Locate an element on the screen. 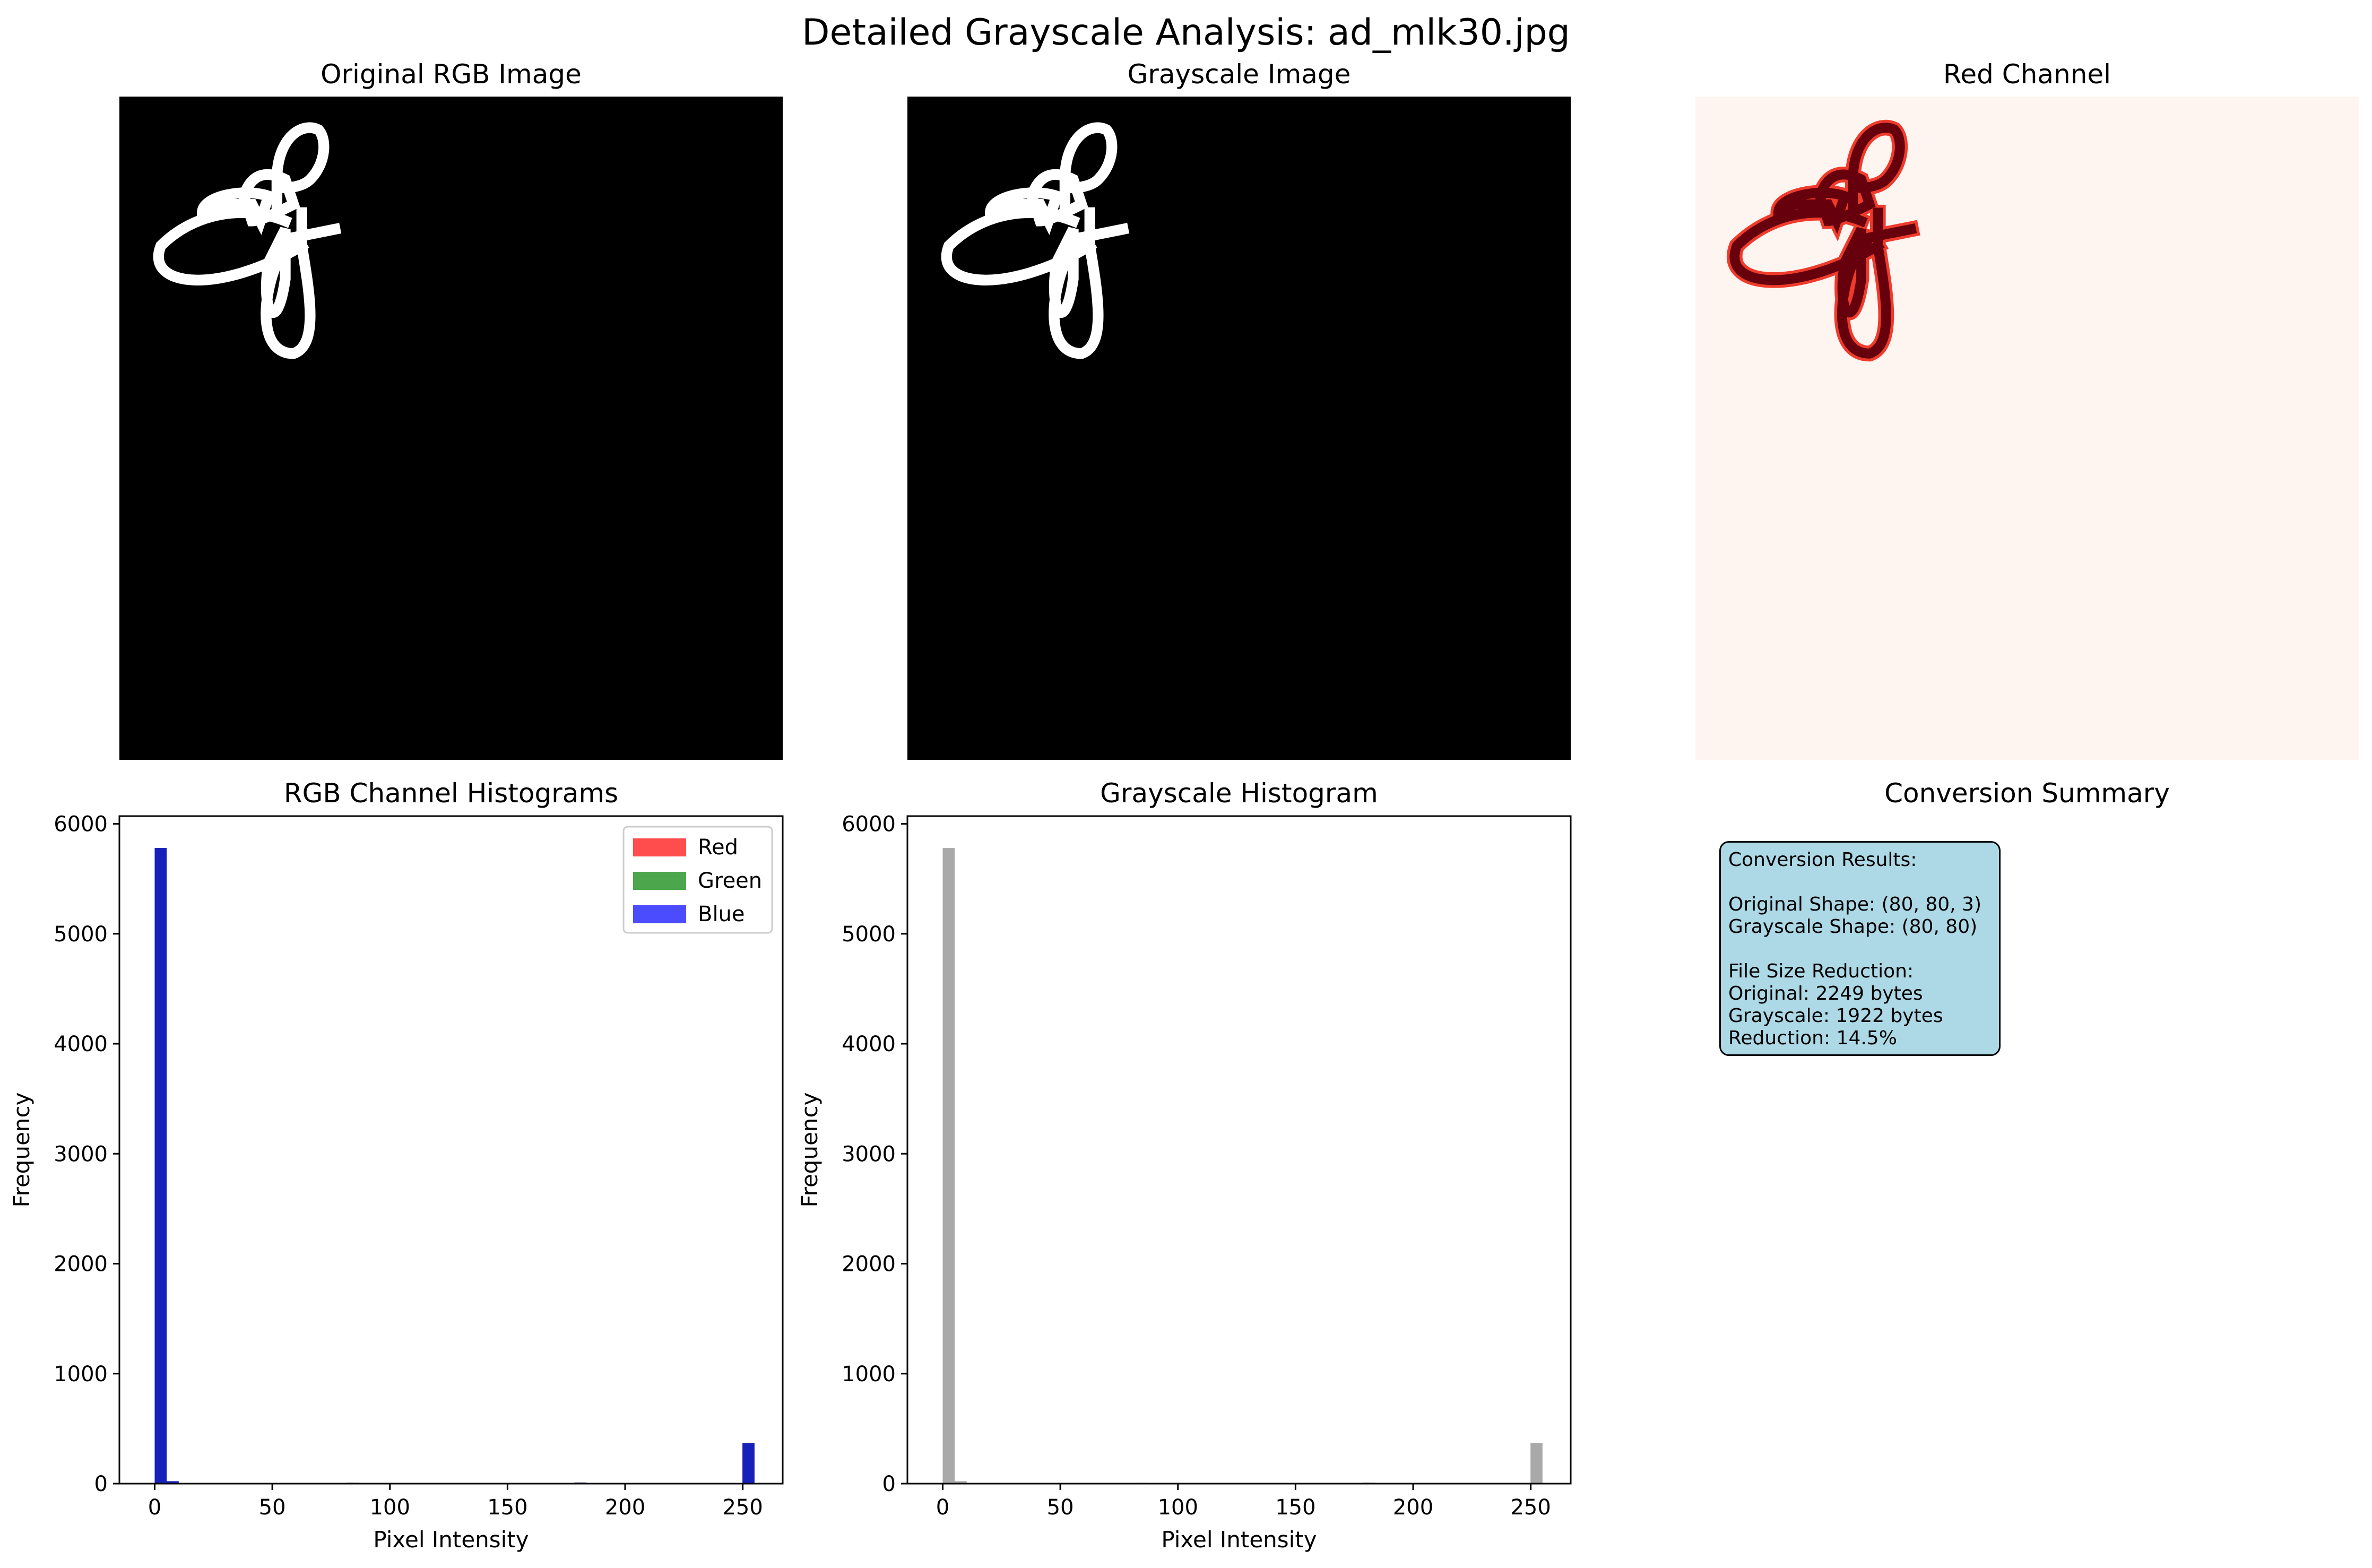 The height and width of the screenshot is (1568, 2372). red-channel-title: Red Channel is located at coordinates (2027, 74).